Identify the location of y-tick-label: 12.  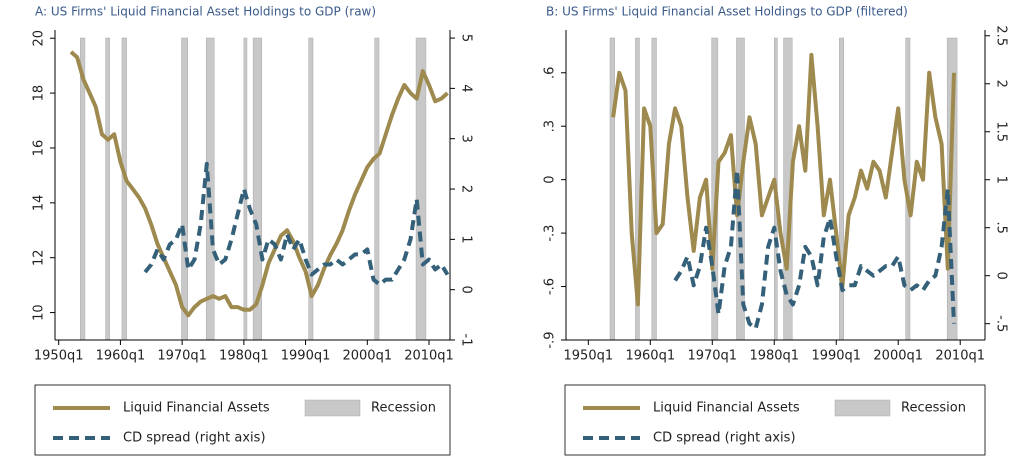
(39, 257).